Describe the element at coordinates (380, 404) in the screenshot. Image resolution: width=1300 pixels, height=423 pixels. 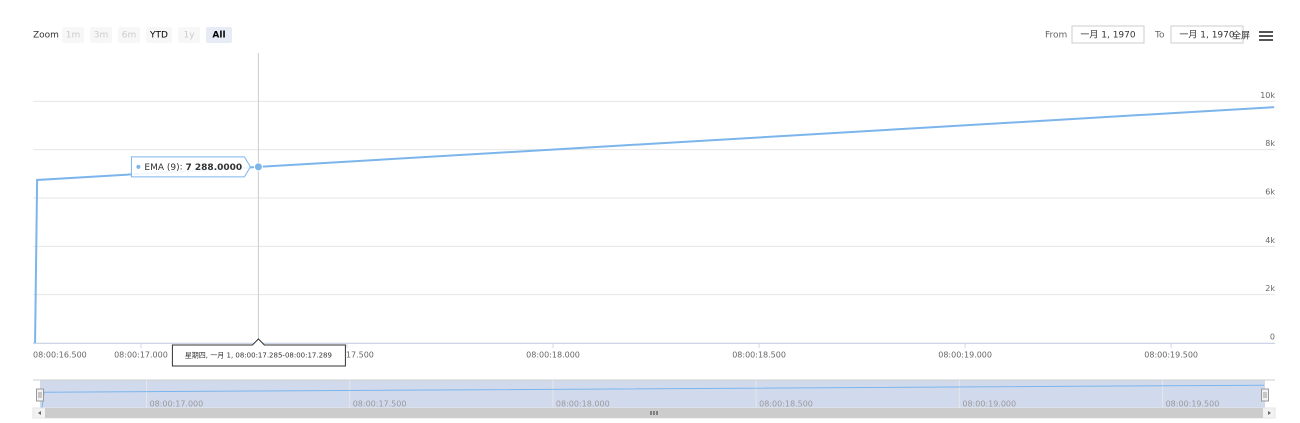
I see `navigator-tick-label: 08:00:17.500` at that location.